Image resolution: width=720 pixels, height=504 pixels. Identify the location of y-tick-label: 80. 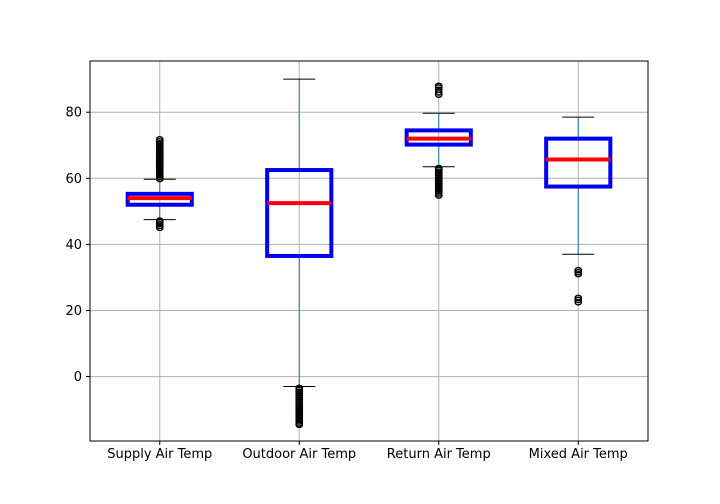
(73, 113).